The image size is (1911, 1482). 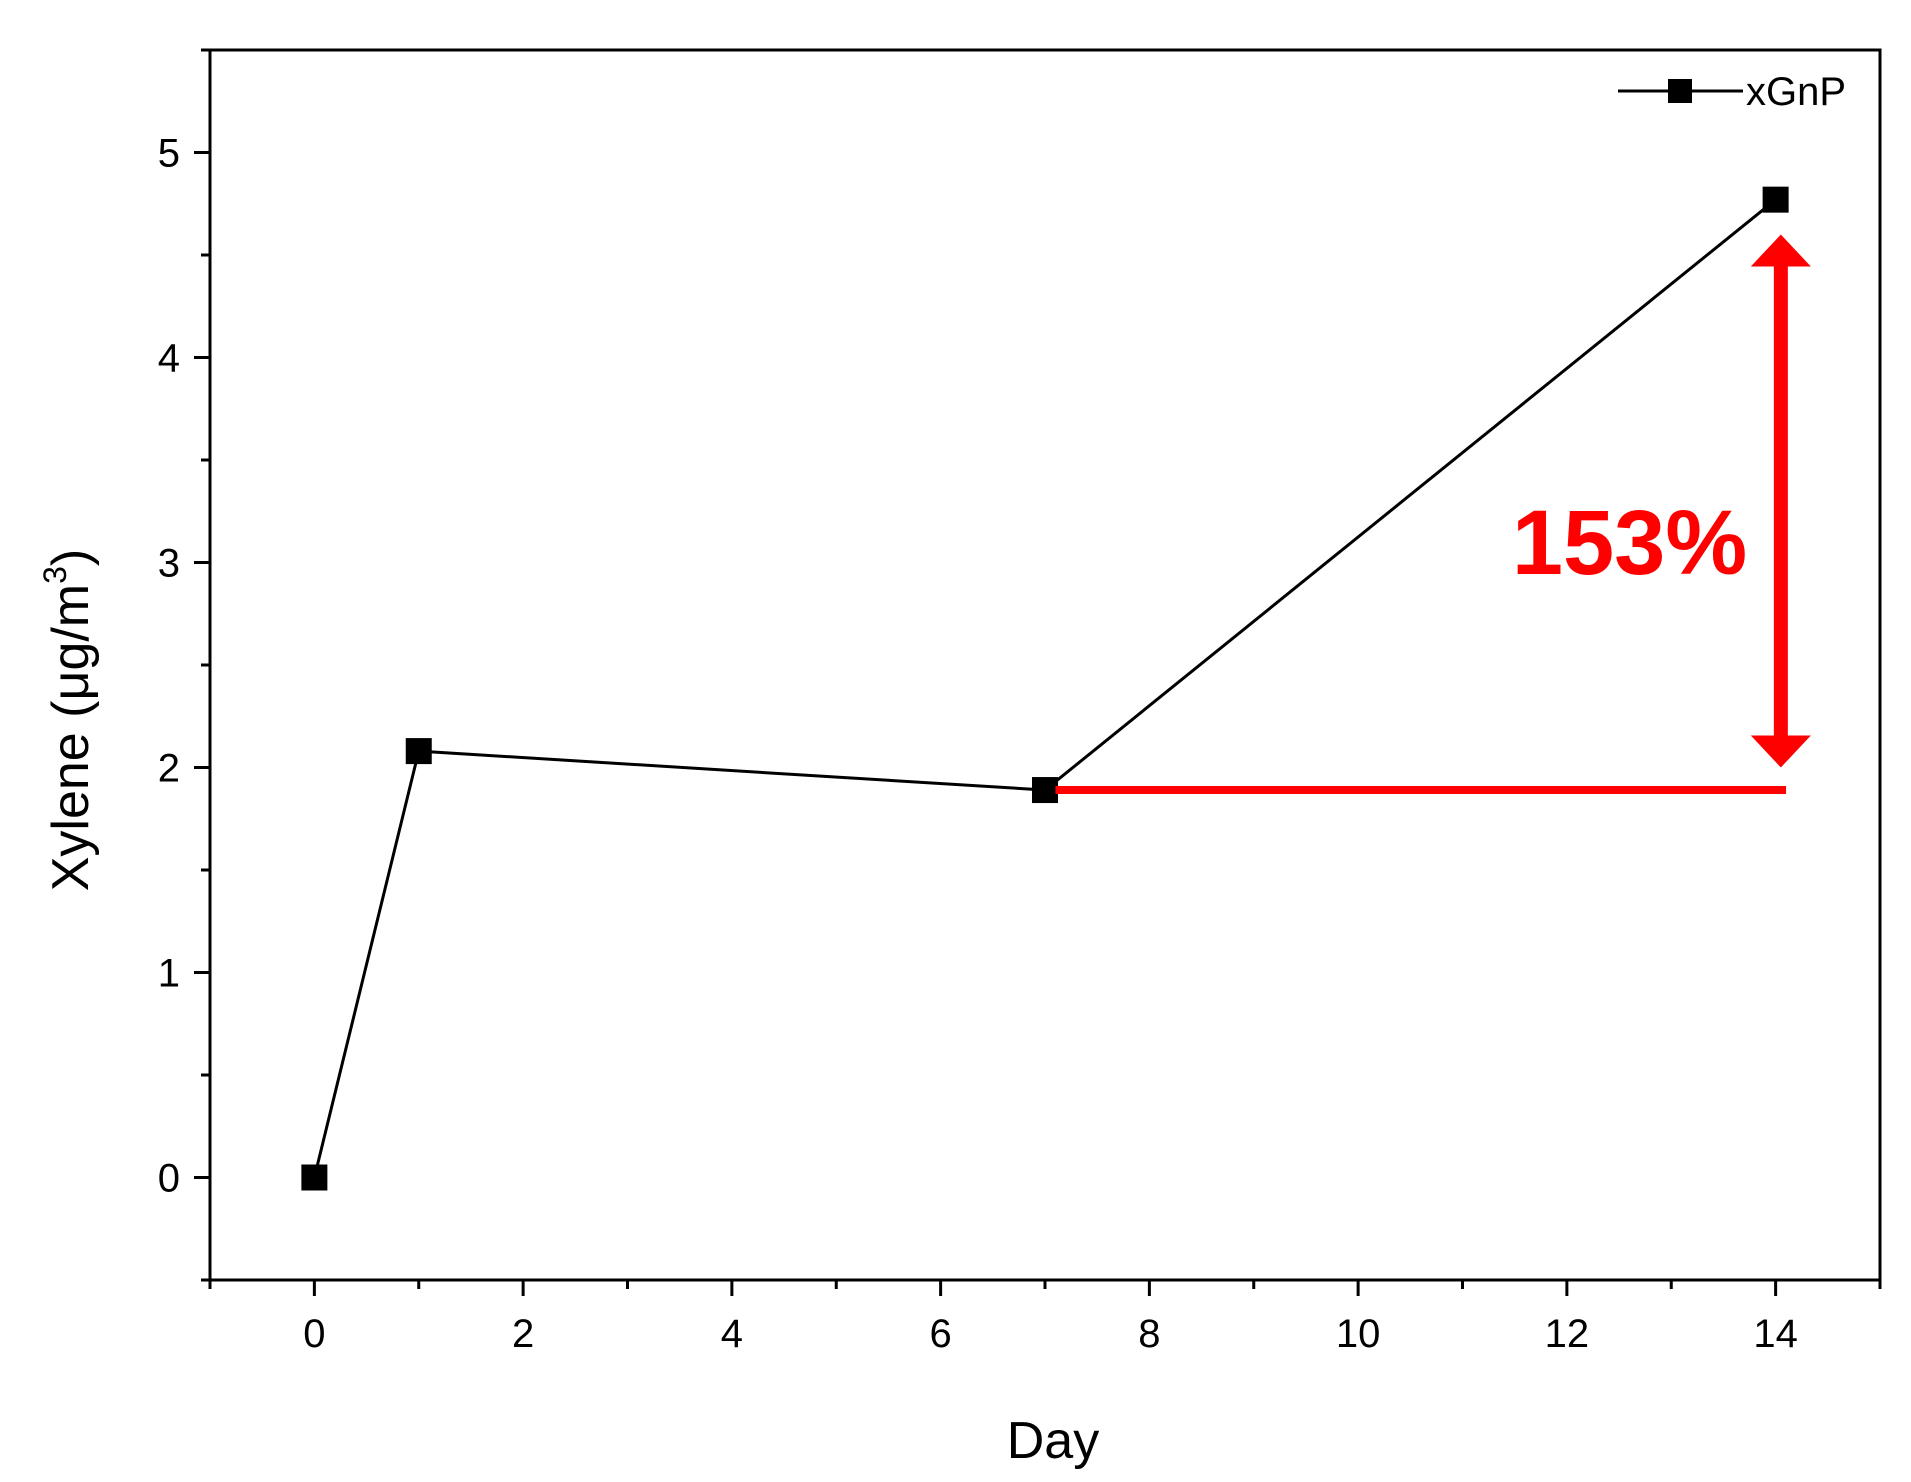 I want to click on y-axis-title-main: Xylene (, so click(x=71, y=795).